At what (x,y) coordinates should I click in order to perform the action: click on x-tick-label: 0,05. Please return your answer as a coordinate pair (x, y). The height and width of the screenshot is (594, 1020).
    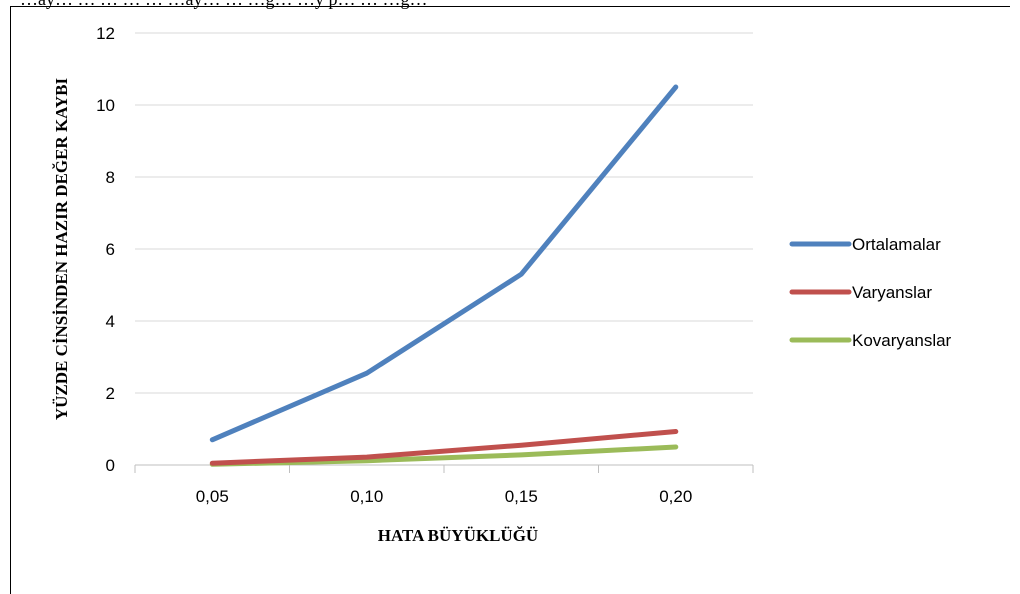
    Looking at the image, I should click on (212, 496).